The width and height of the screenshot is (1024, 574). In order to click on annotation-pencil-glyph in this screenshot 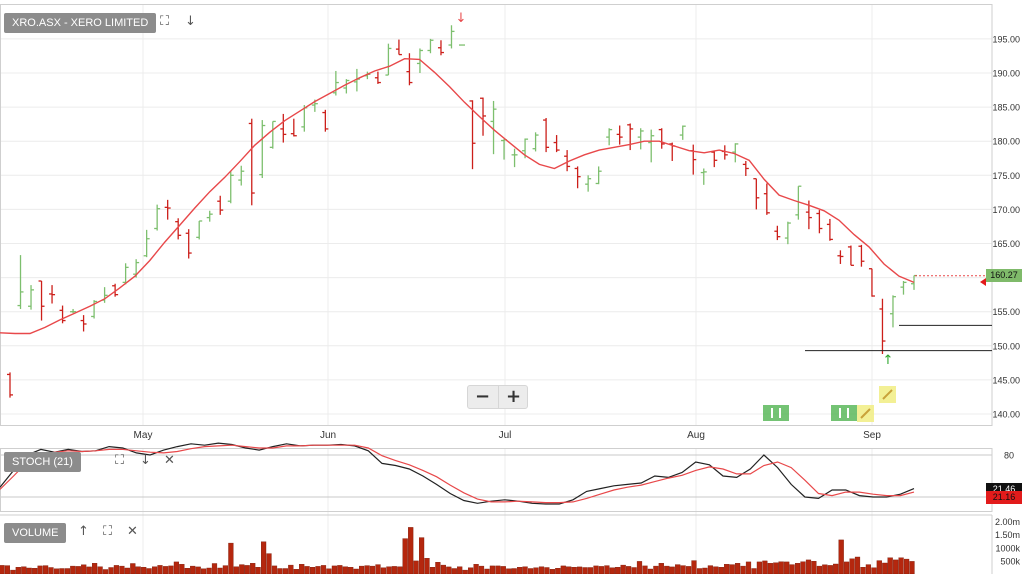, I will do `click(865, 413)`.